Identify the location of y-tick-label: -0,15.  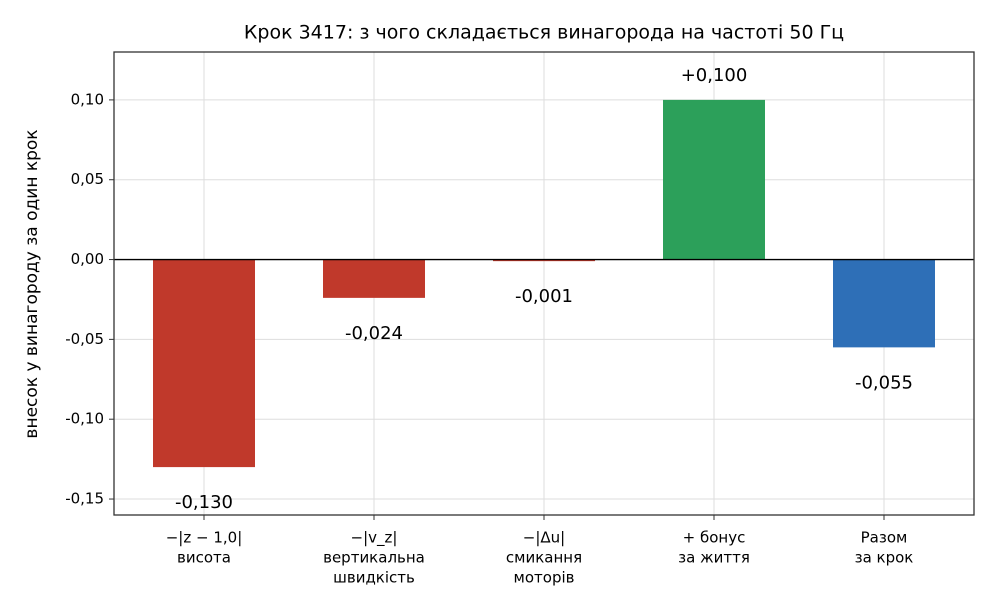
(84, 499).